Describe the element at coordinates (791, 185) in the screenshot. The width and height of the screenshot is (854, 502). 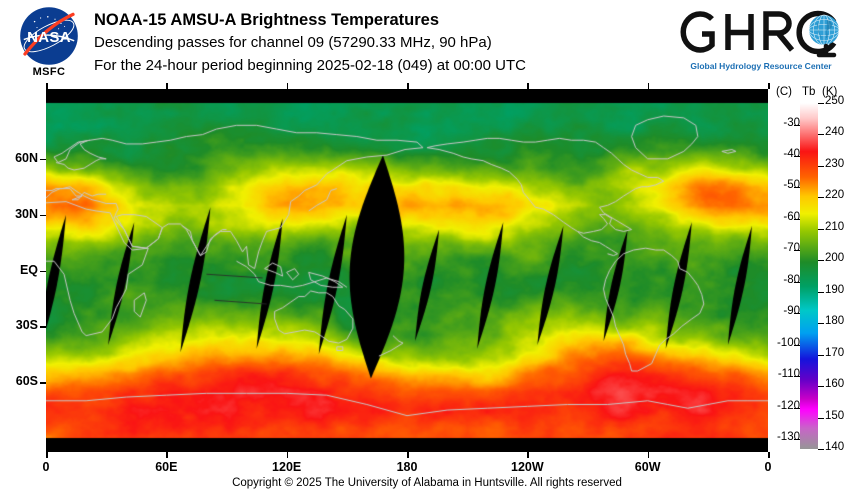
I see `colorbar-celsius-label: -50` at that location.